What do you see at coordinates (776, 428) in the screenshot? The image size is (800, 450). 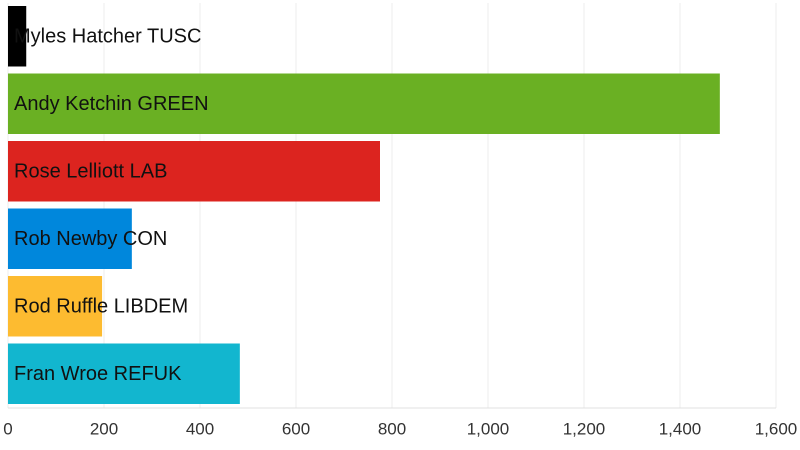 I see `x-tick-label: 1,600` at bounding box center [776, 428].